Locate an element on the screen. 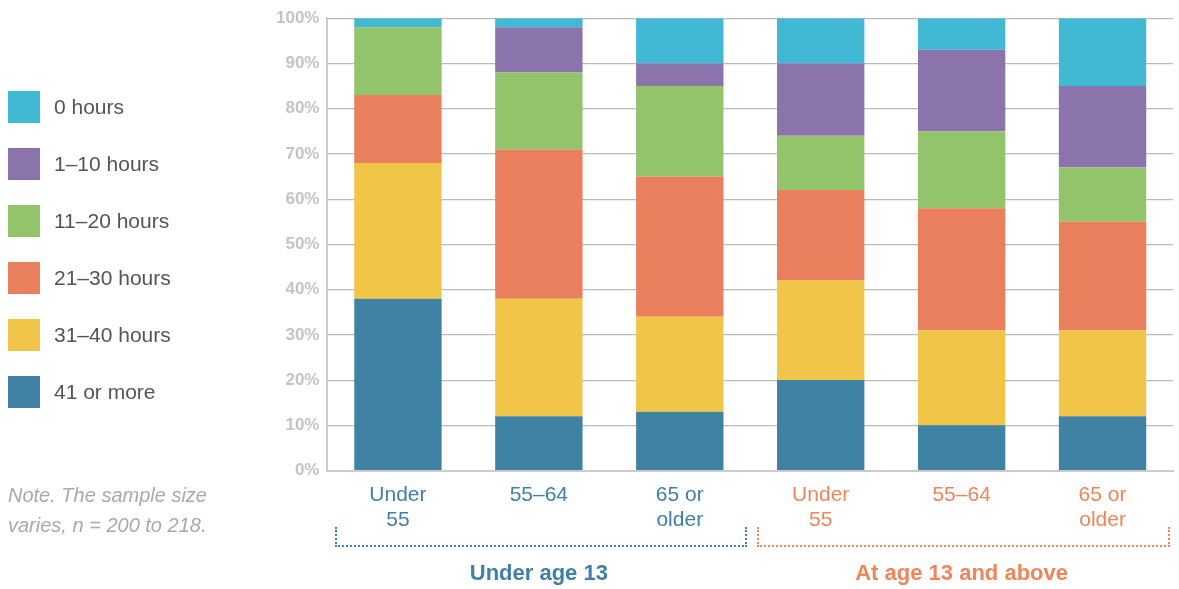 Image resolution: width=1179 pixels, height=589 pixels. y-tick-label: 20% is located at coordinates (302, 379).